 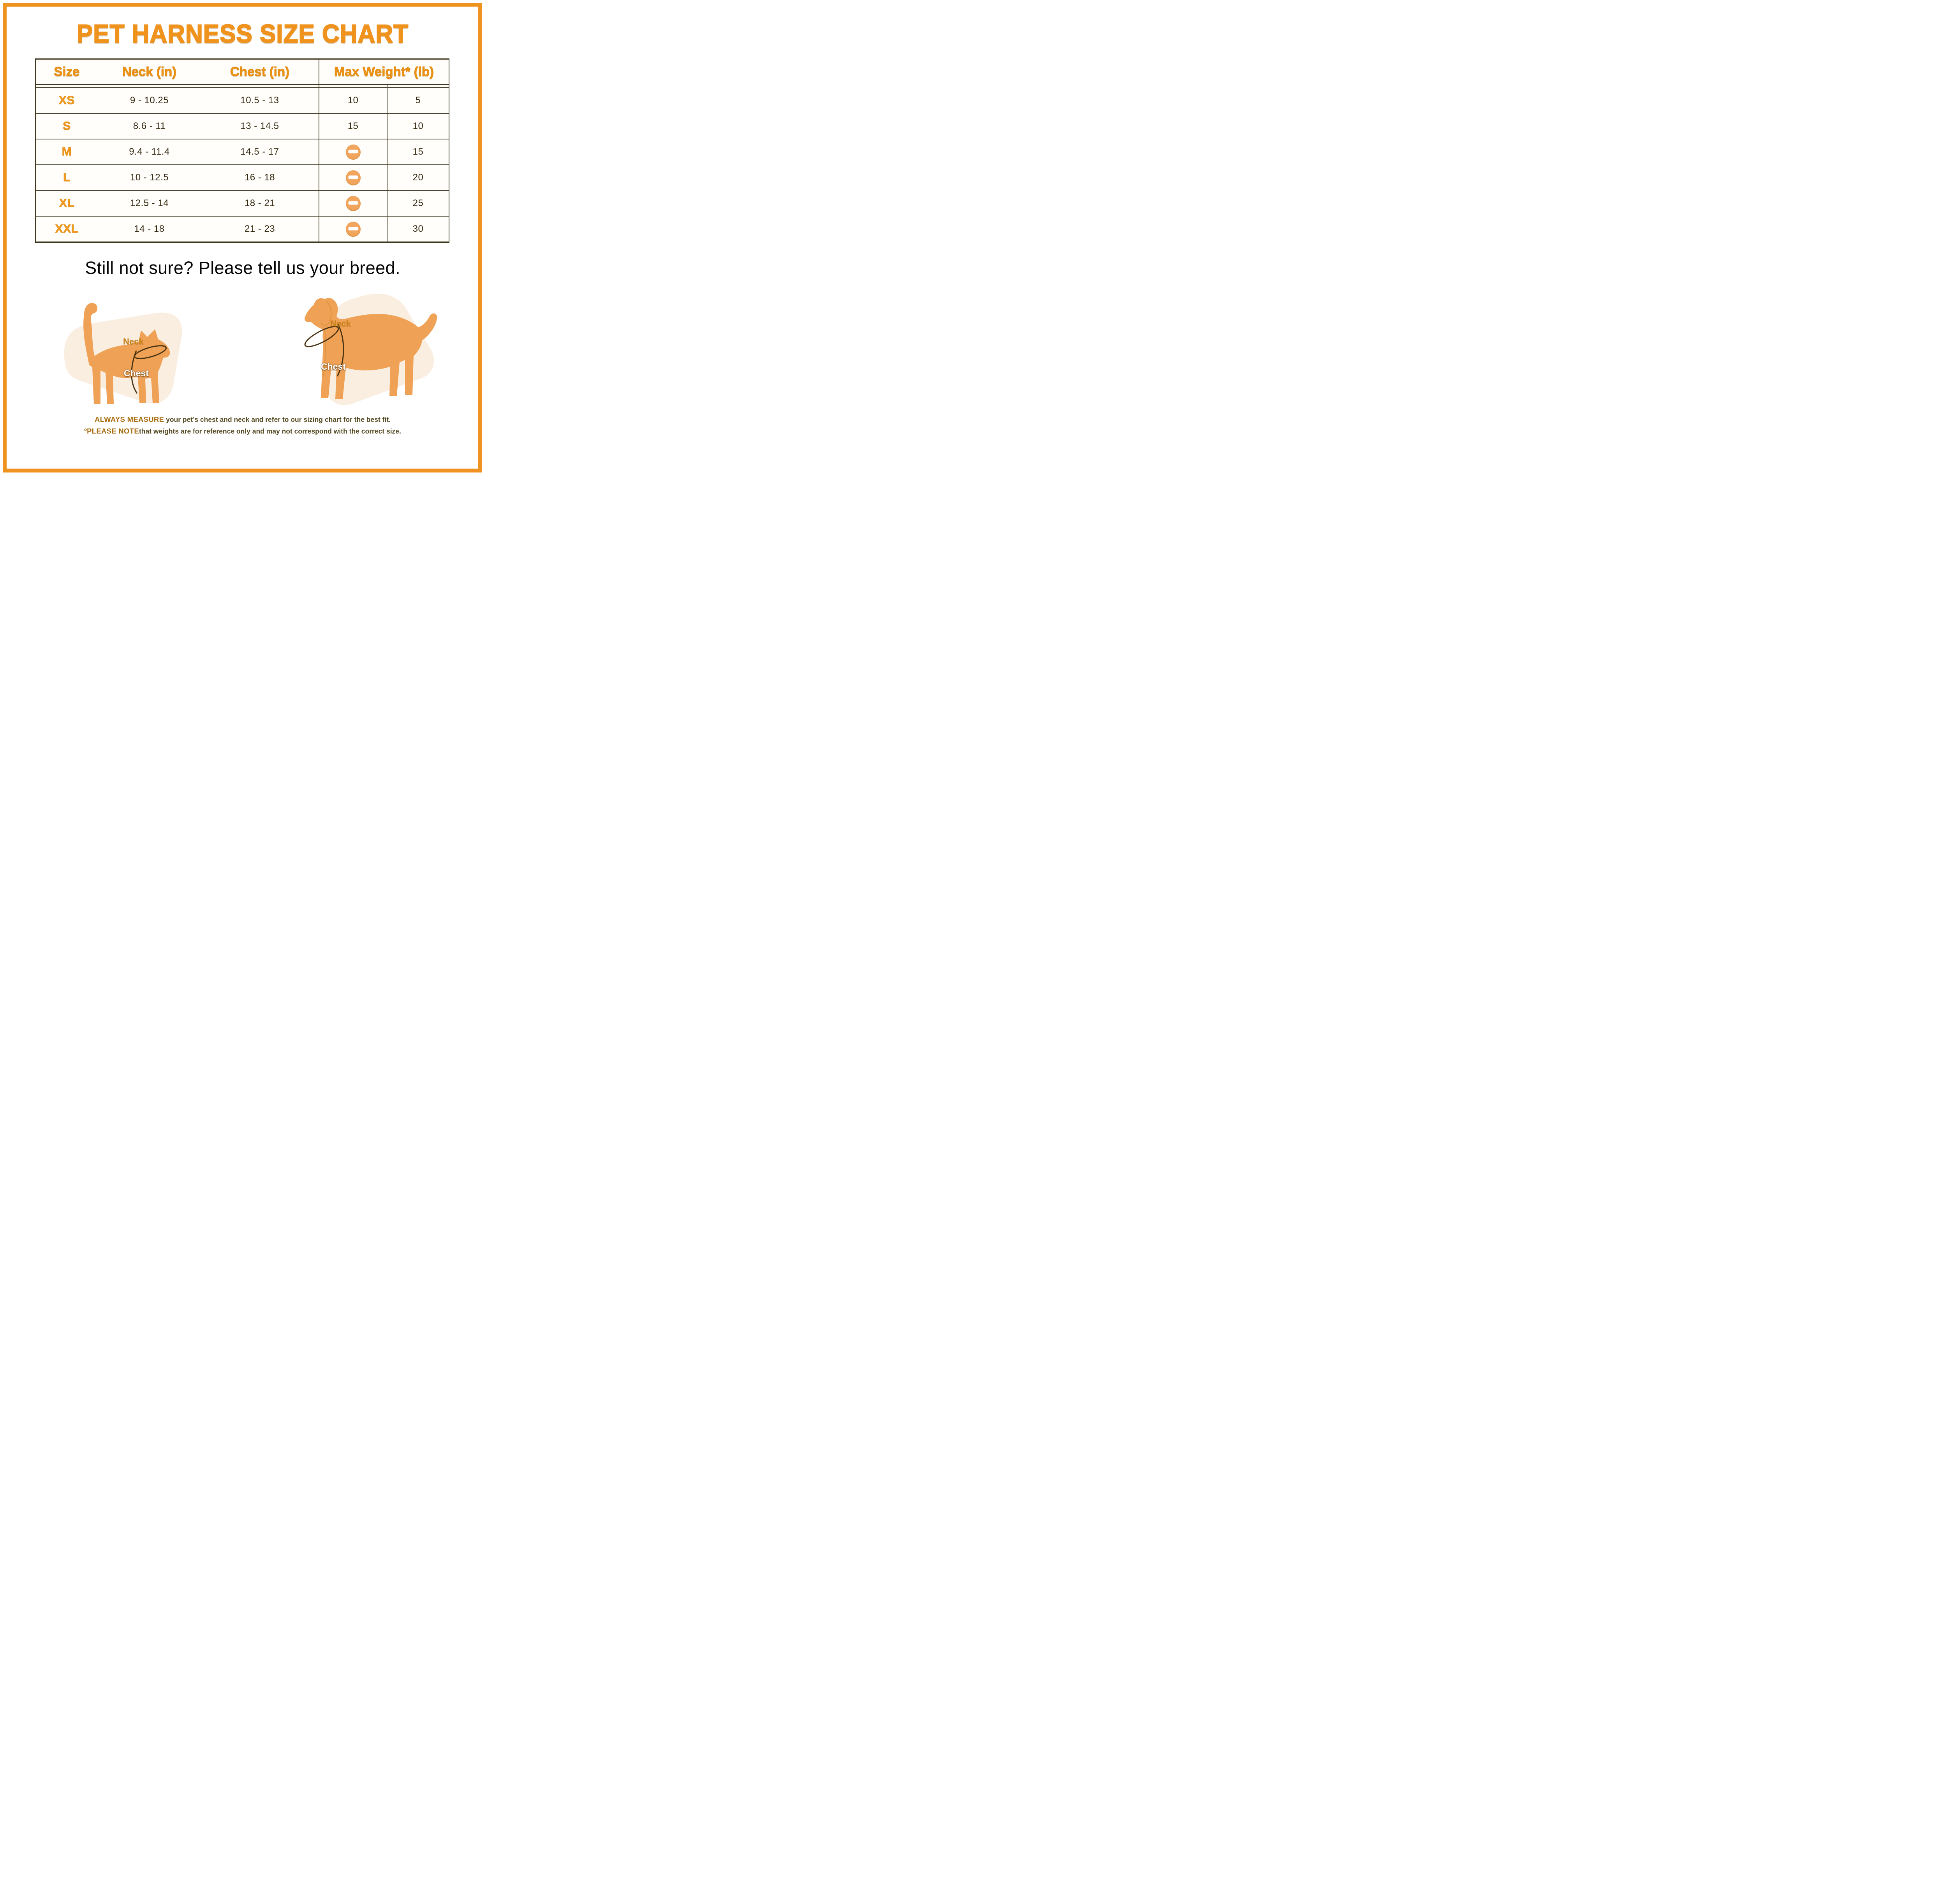 What do you see at coordinates (112, 431) in the screenshot?
I see `footnote-note-bold: ºPLEASE NOTE` at bounding box center [112, 431].